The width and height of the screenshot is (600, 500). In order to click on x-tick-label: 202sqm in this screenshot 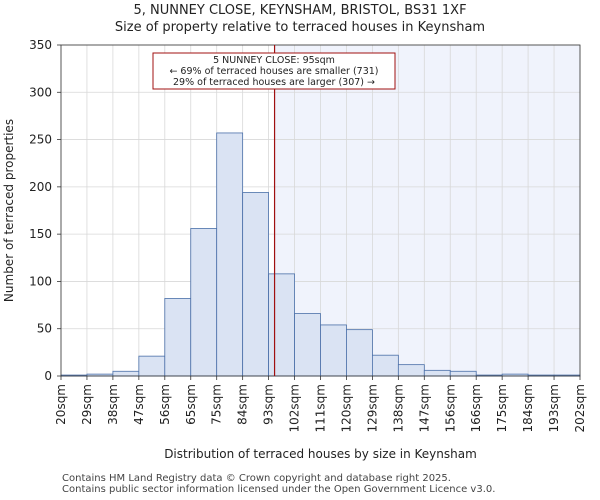, I will do `click(580, 408)`.